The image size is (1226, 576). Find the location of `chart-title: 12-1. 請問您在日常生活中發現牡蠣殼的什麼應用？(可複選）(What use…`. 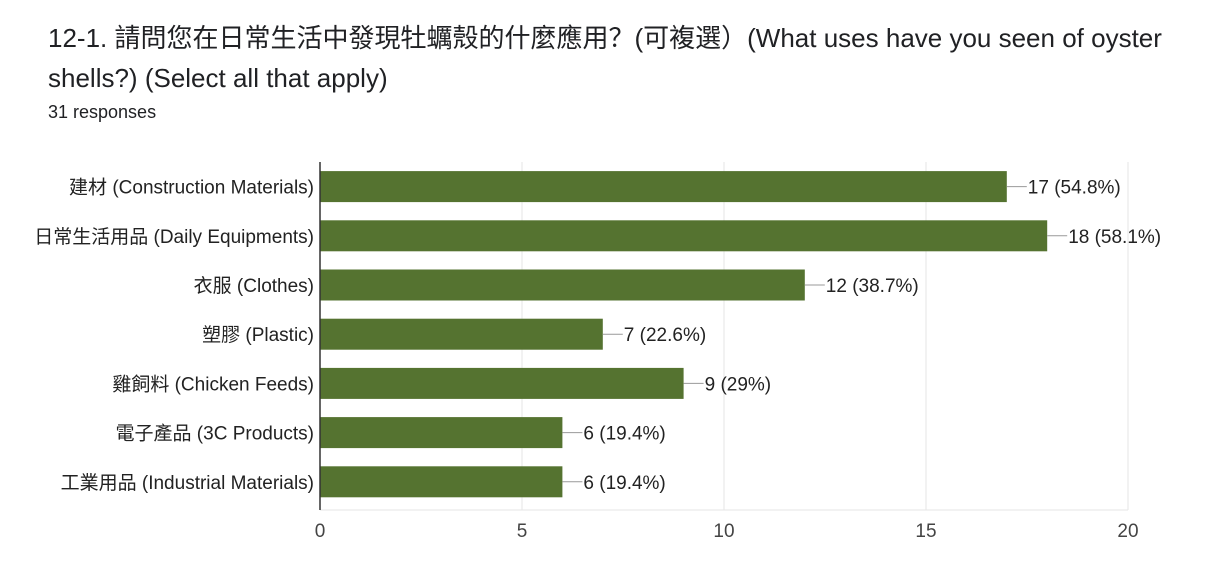

chart-title: 12-1. 請問您在日常生活中發現牡蠣殼的什麼應用？(可複選）(What use… is located at coordinates (605, 58).